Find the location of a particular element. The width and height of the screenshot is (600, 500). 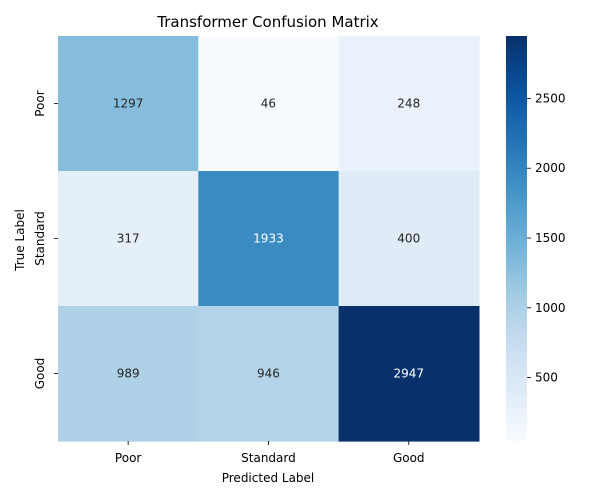

cell-value-label: 2947 is located at coordinates (408, 374).